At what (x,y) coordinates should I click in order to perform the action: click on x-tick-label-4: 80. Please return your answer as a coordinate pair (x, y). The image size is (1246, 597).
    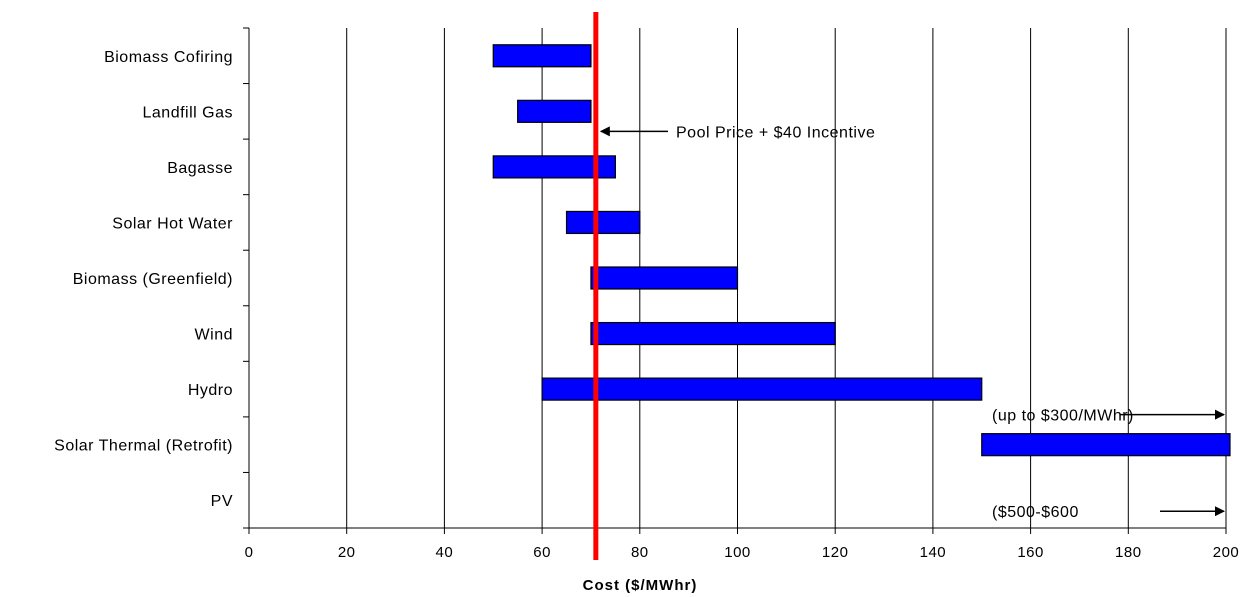
    Looking at the image, I should click on (640, 552).